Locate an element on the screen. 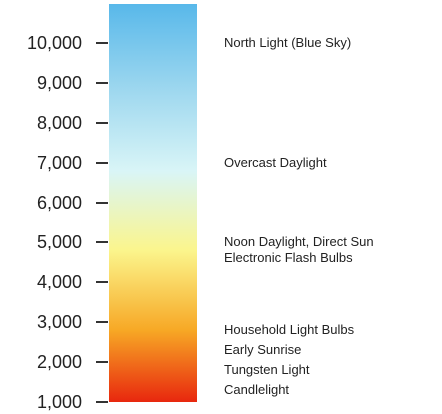  light-source-label: Noon Daylight, Direct Sun is located at coordinates (299, 242).